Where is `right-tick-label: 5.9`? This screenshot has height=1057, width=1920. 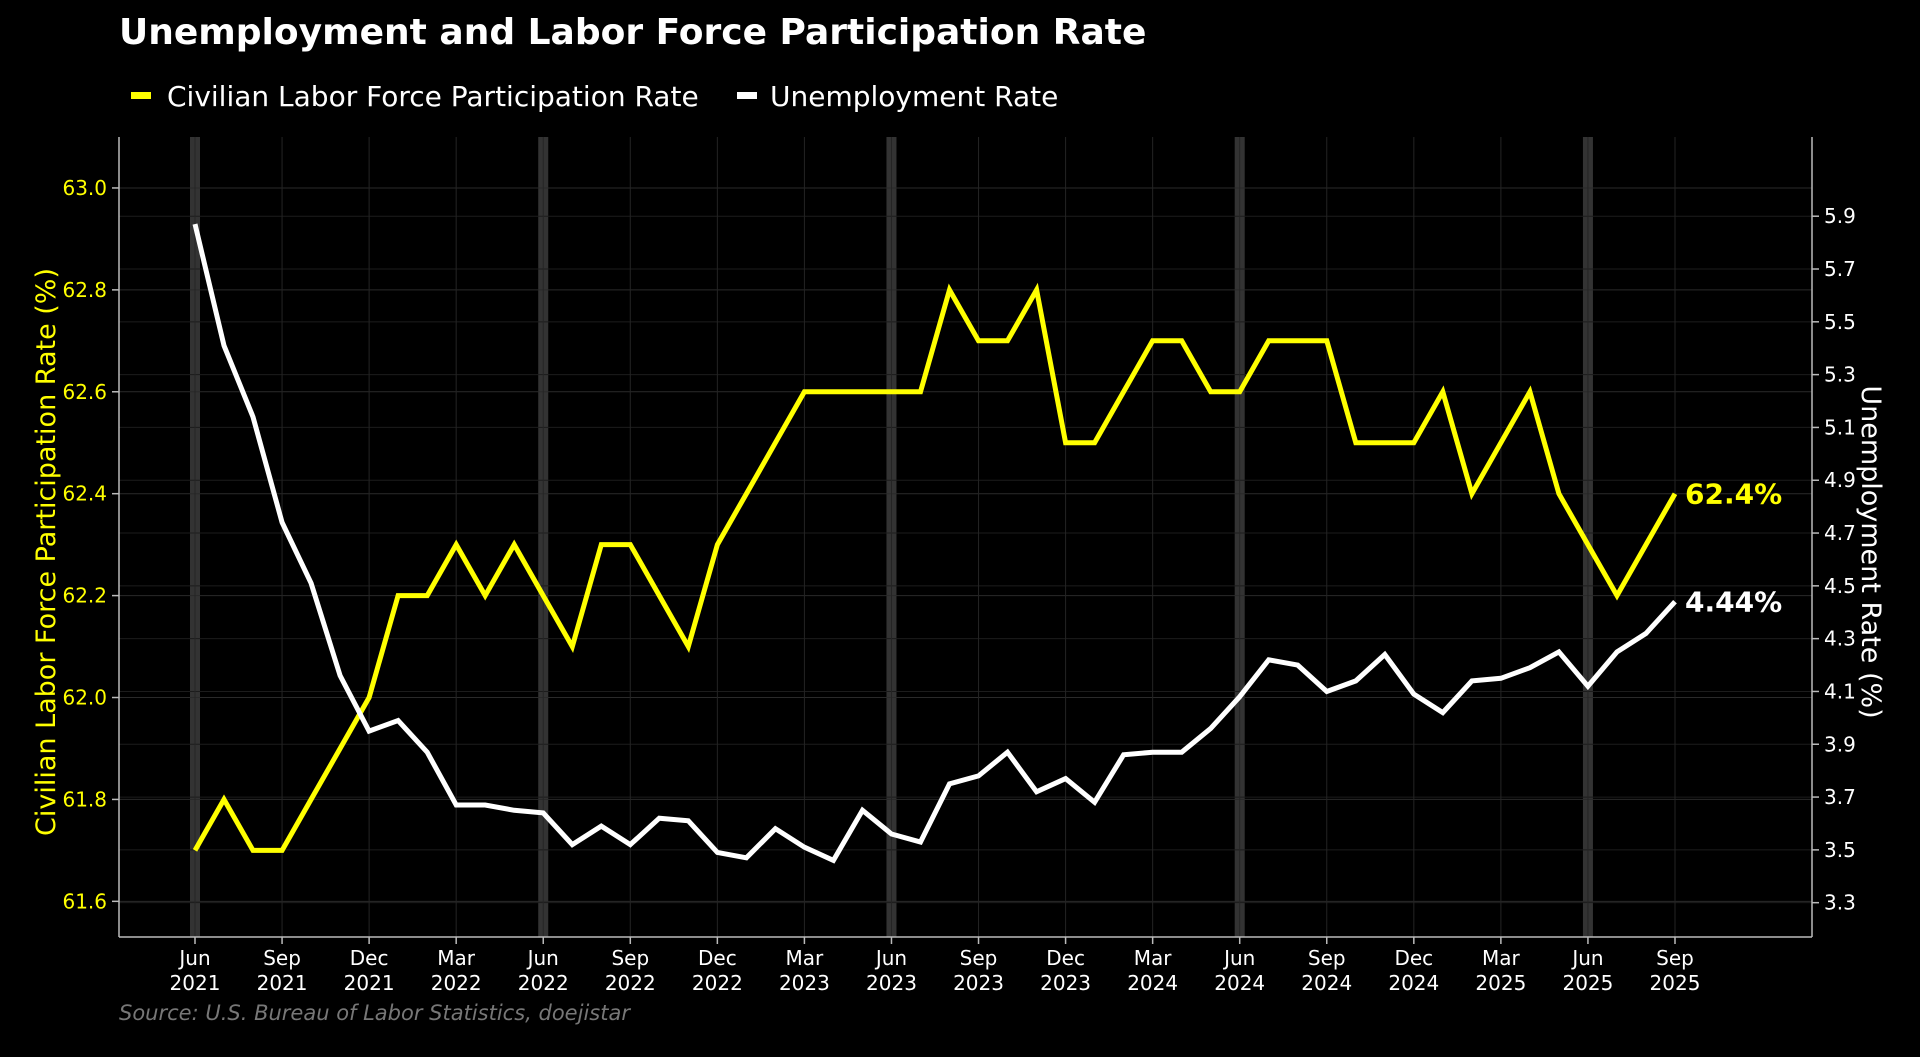 right-tick-label: 5.9 is located at coordinates (1840, 216).